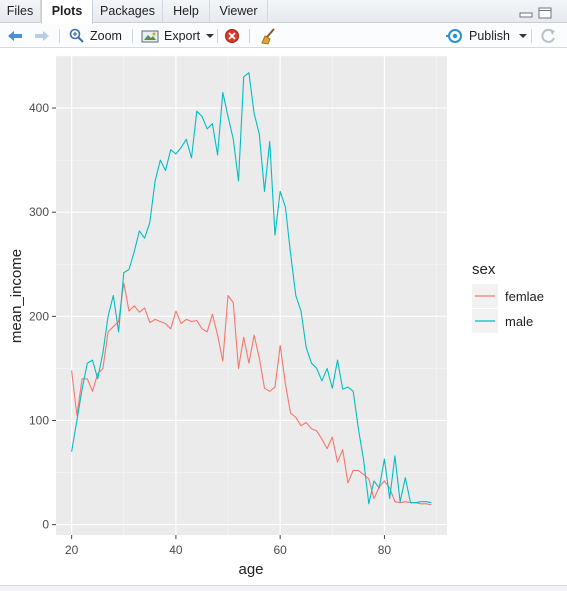 The height and width of the screenshot is (591, 567). Describe the element at coordinates (15, 36) in the screenshot. I see `back-arrow-icon` at that location.